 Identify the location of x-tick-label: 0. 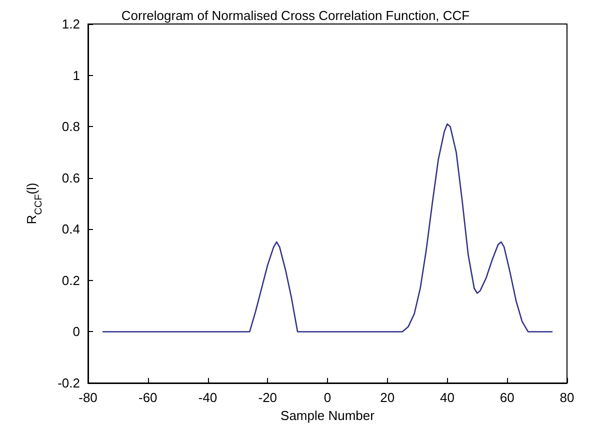
(328, 397).